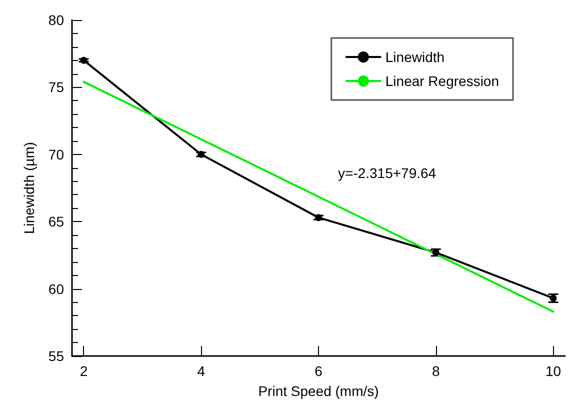 The width and height of the screenshot is (581, 414). Describe the element at coordinates (553, 371) in the screenshot. I see `x-tick-label: 10` at that location.